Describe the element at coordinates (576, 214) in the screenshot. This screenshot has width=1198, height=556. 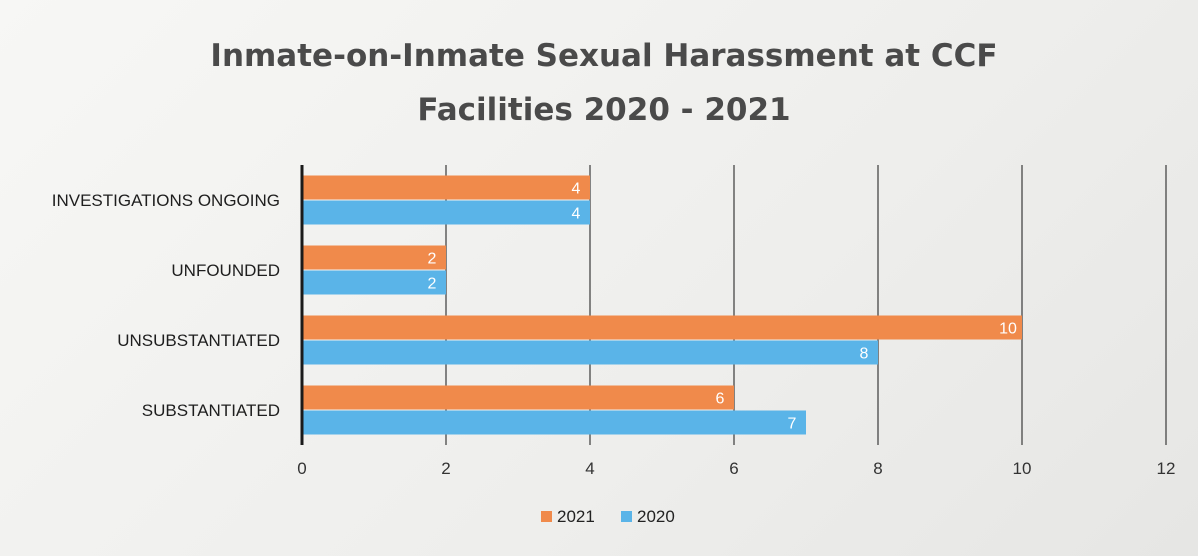
I see `data-label-2020-investigations-ongoing: 4` at that location.